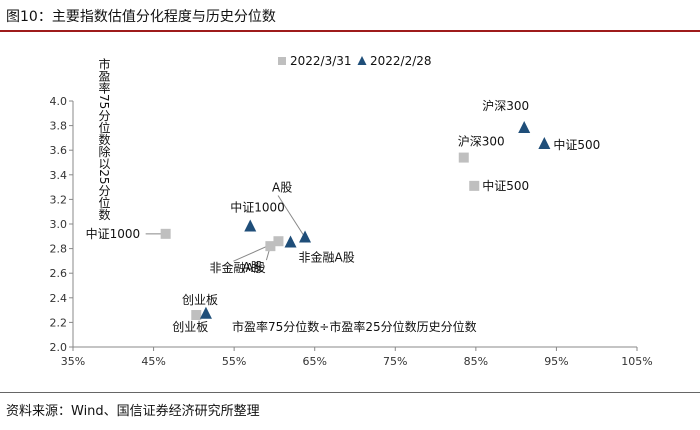 The height and width of the screenshot is (430, 700). What do you see at coordinates (59, 298) in the screenshot?
I see `y-tick-label: 2.4` at bounding box center [59, 298].